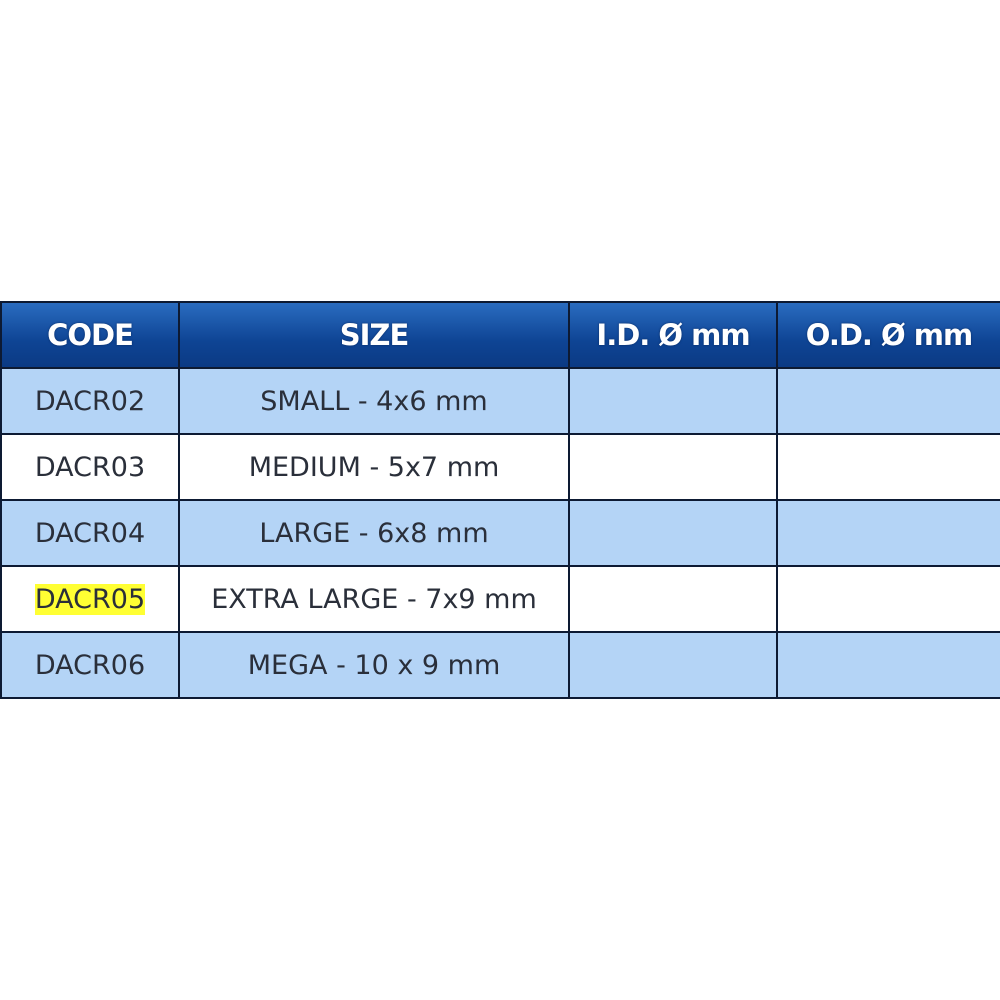 The width and height of the screenshot is (1000, 1000). What do you see at coordinates (888, 335) in the screenshot?
I see `header-outer-diameter: O.D. Ø mm` at bounding box center [888, 335].